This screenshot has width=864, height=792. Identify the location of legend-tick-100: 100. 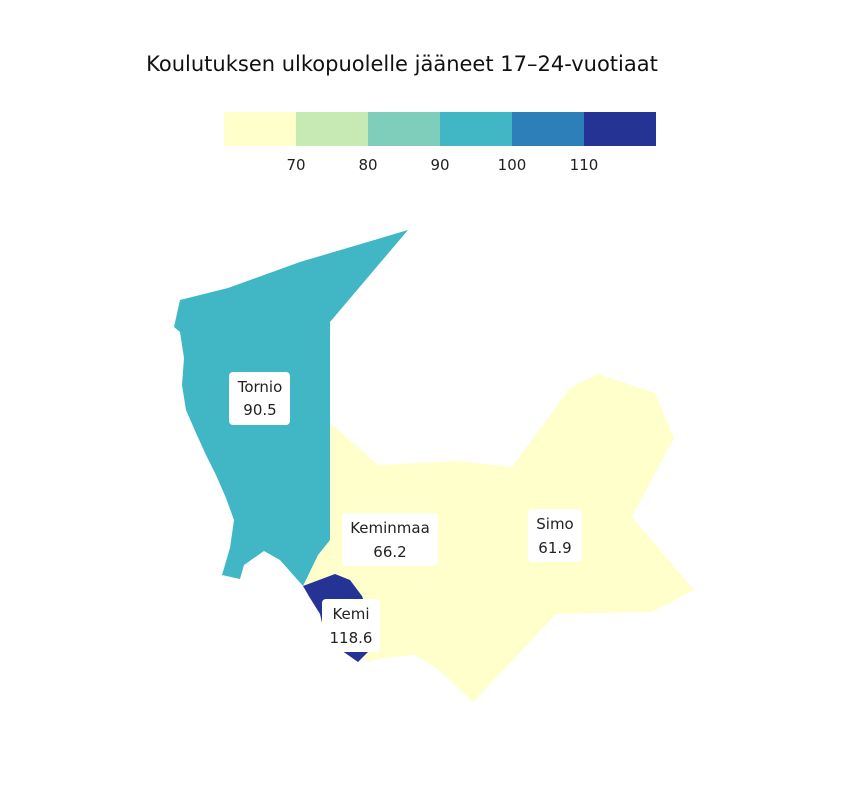
(512, 165).